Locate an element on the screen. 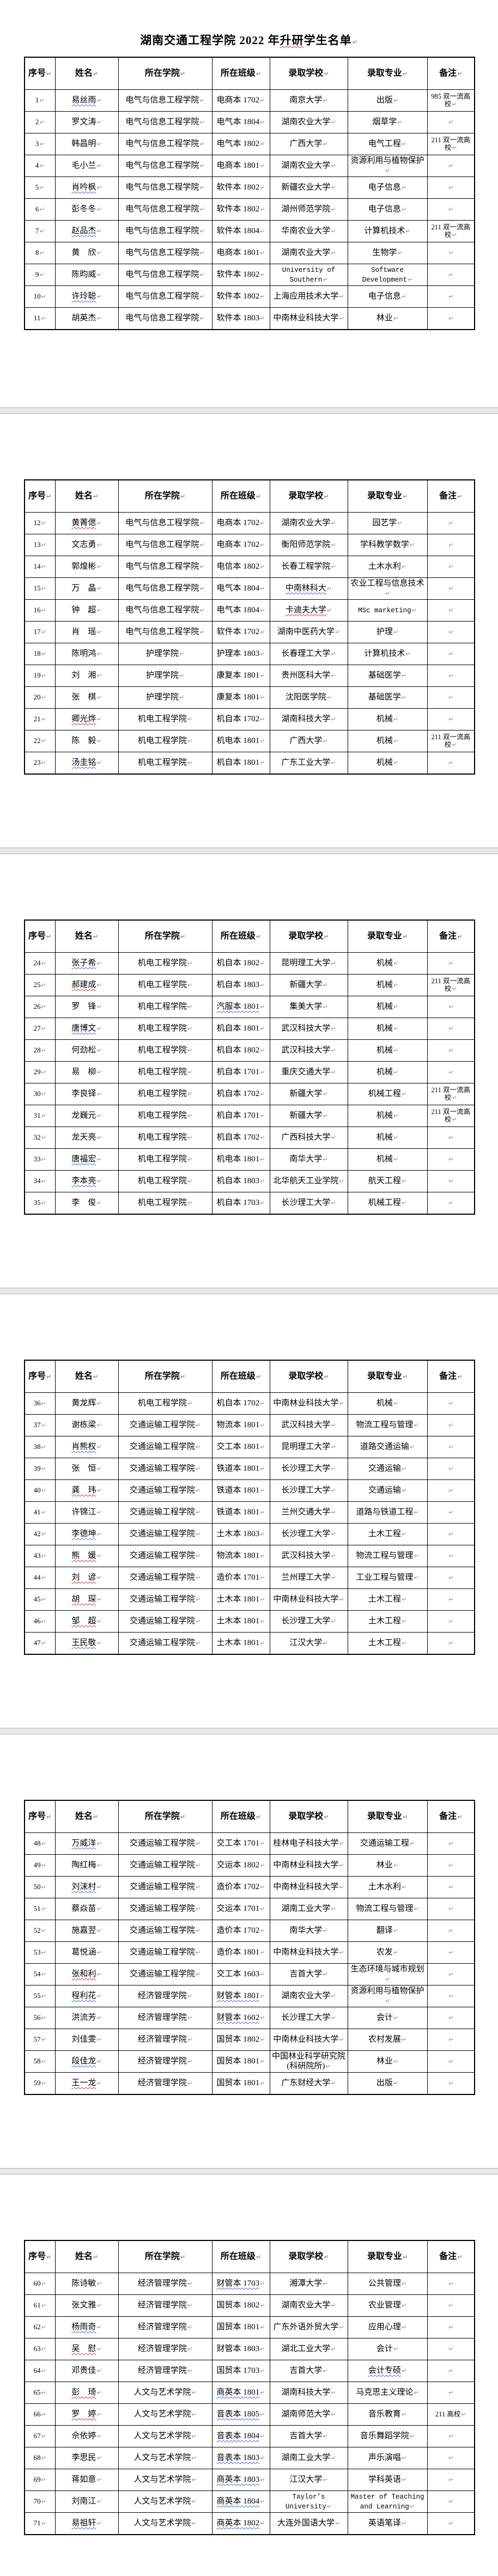 This screenshot has height=2576, width=498. cell-no: 44↵ is located at coordinates (40, 1578).